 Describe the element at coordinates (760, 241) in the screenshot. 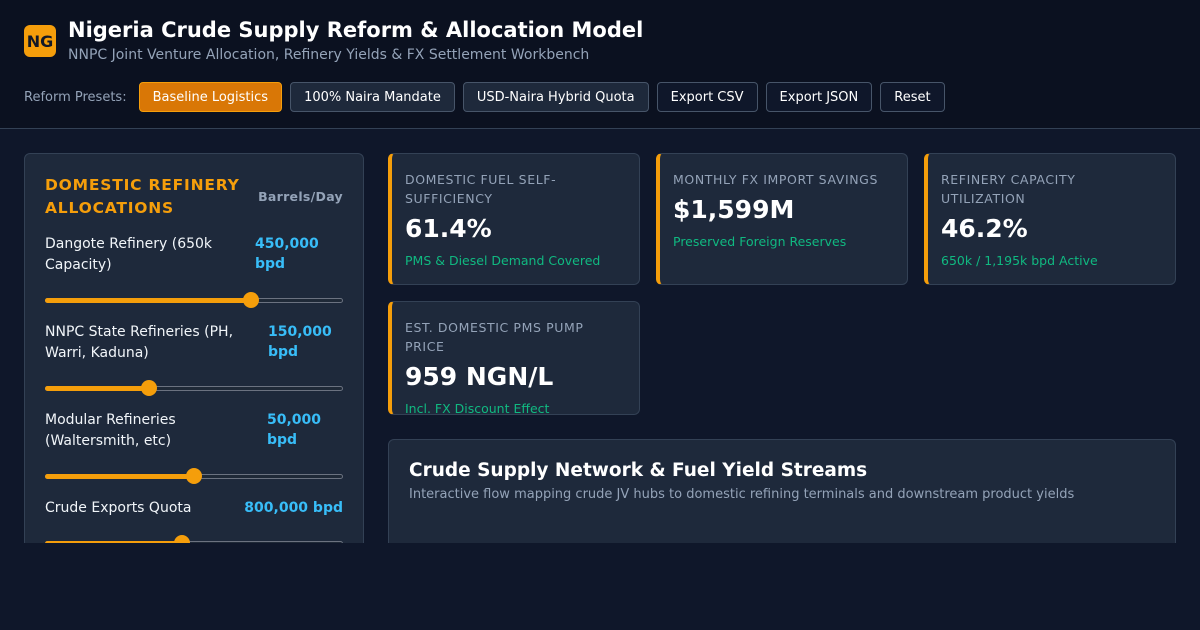

I see `kpi-note: Preserved Foreign Reserves` at that location.